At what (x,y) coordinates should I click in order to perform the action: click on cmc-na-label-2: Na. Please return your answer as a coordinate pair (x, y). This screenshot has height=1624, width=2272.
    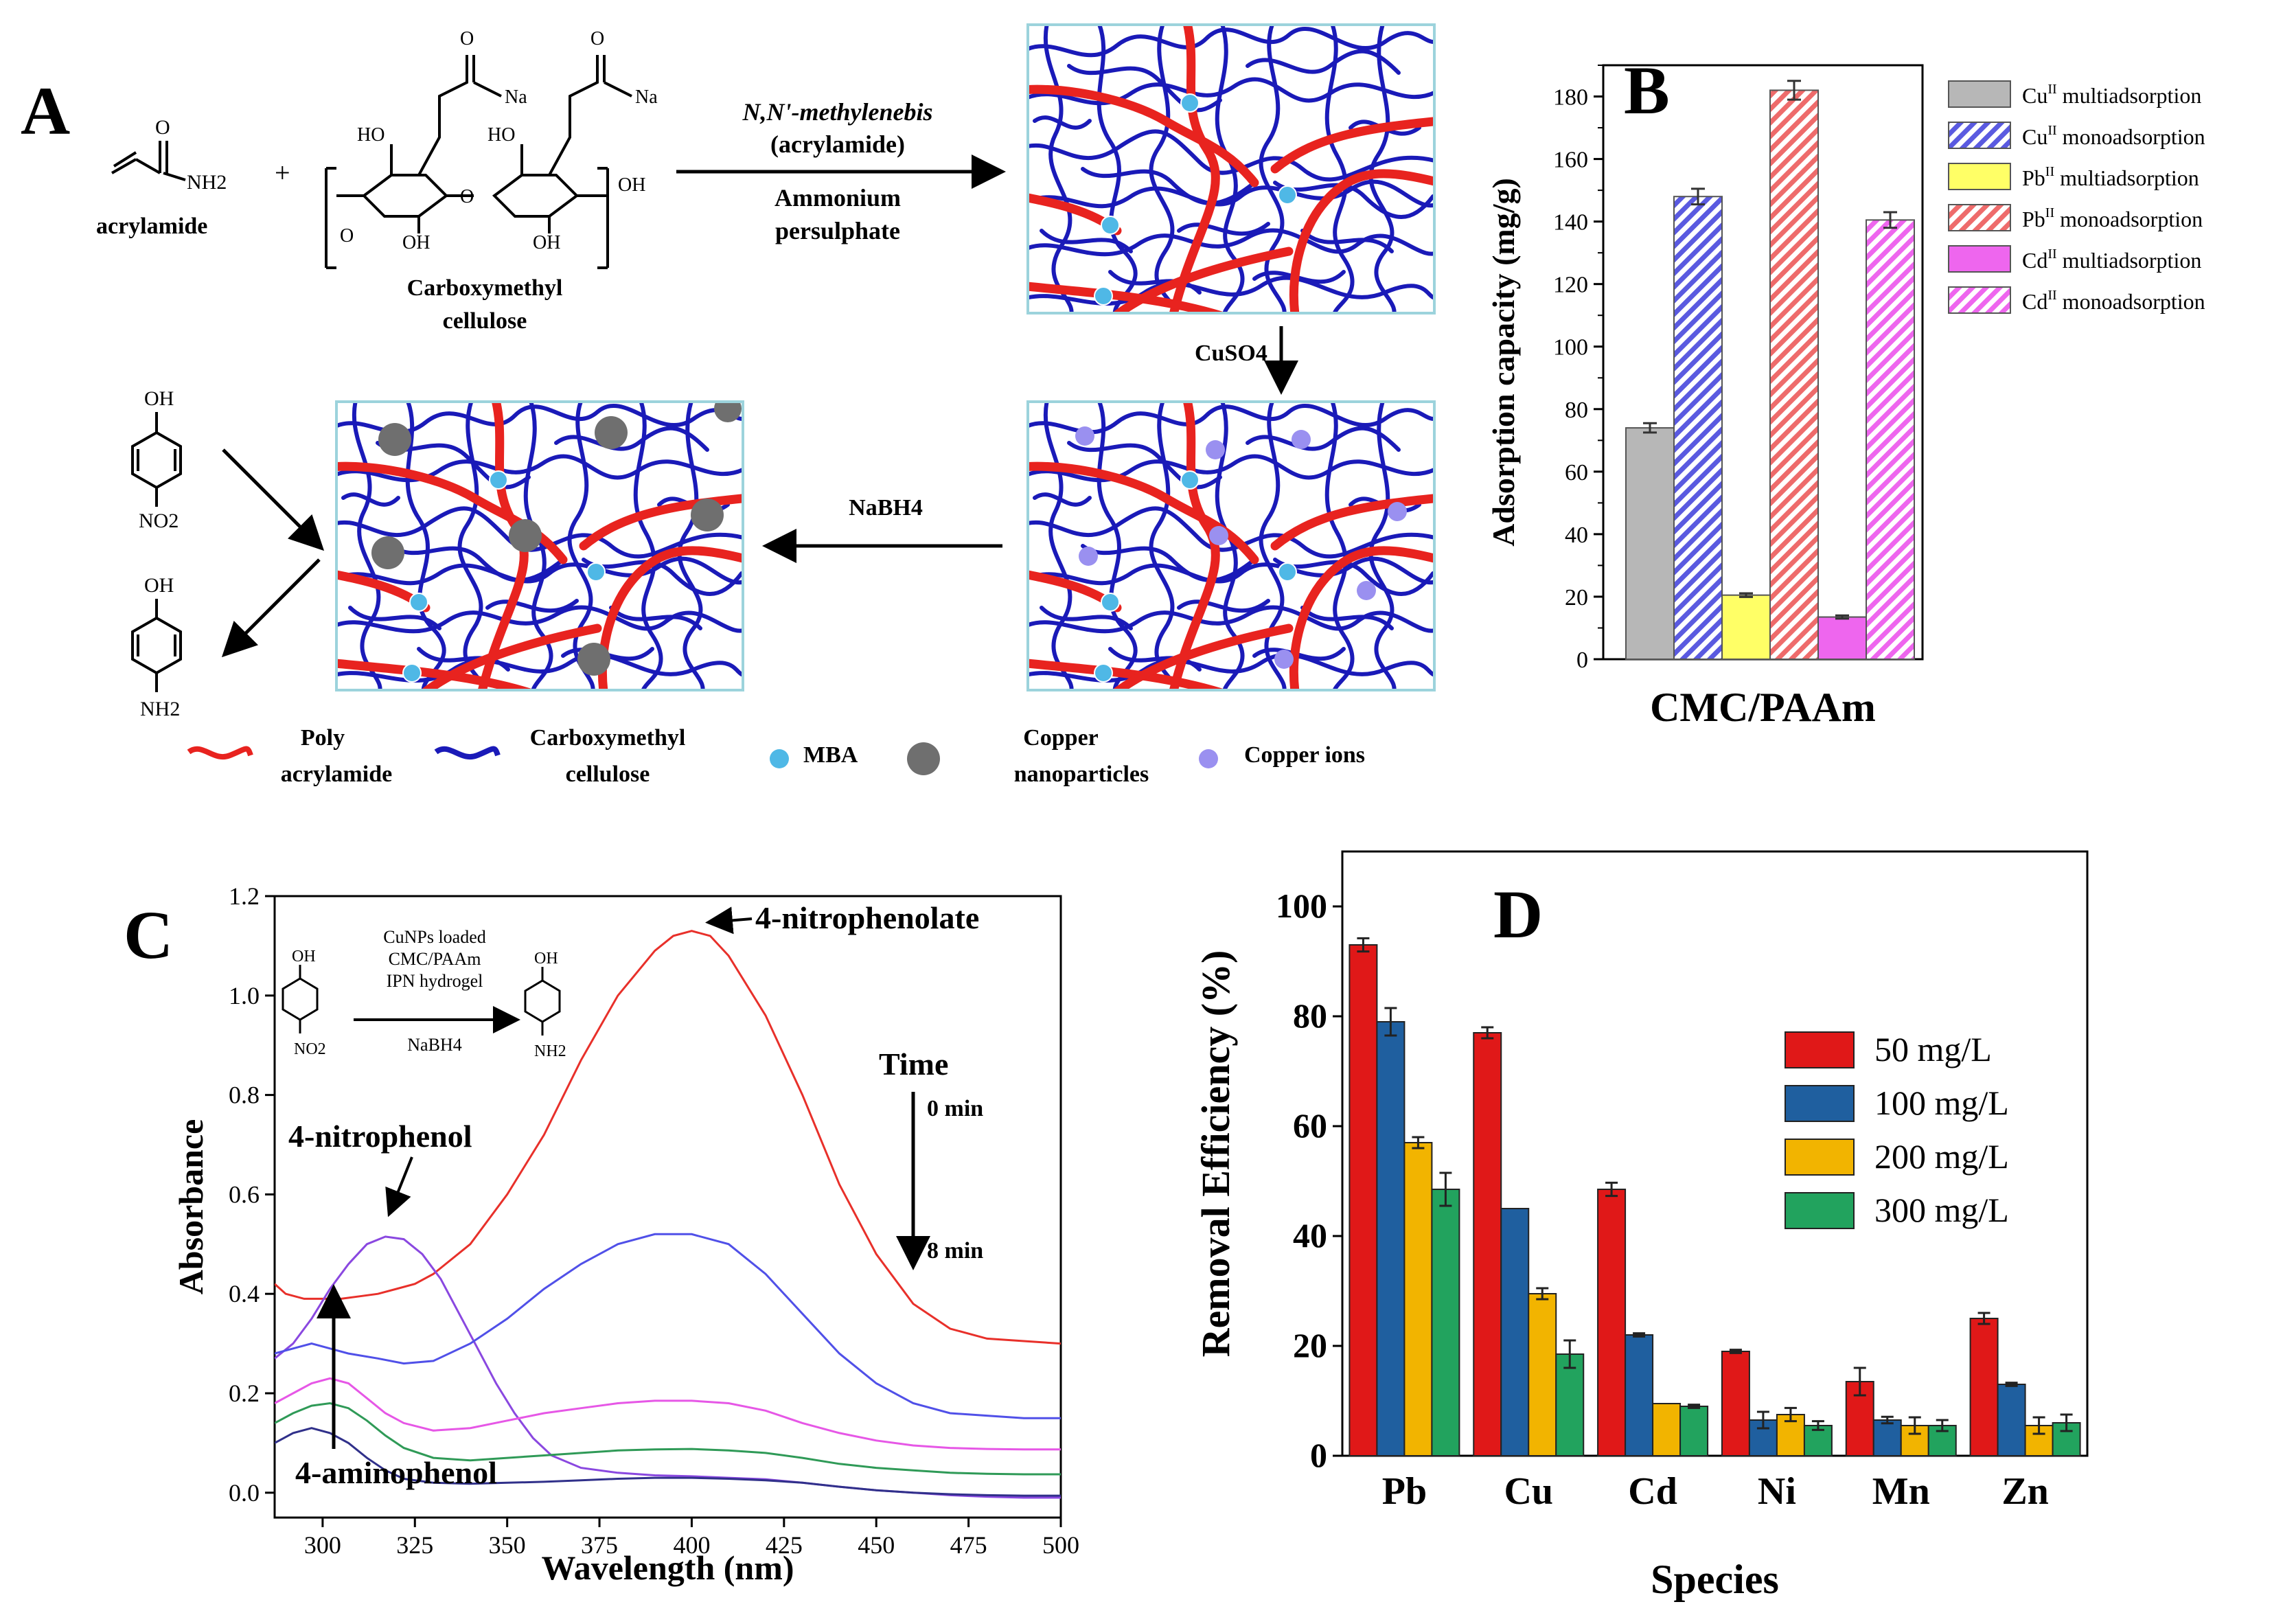
    Looking at the image, I should click on (646, 97).